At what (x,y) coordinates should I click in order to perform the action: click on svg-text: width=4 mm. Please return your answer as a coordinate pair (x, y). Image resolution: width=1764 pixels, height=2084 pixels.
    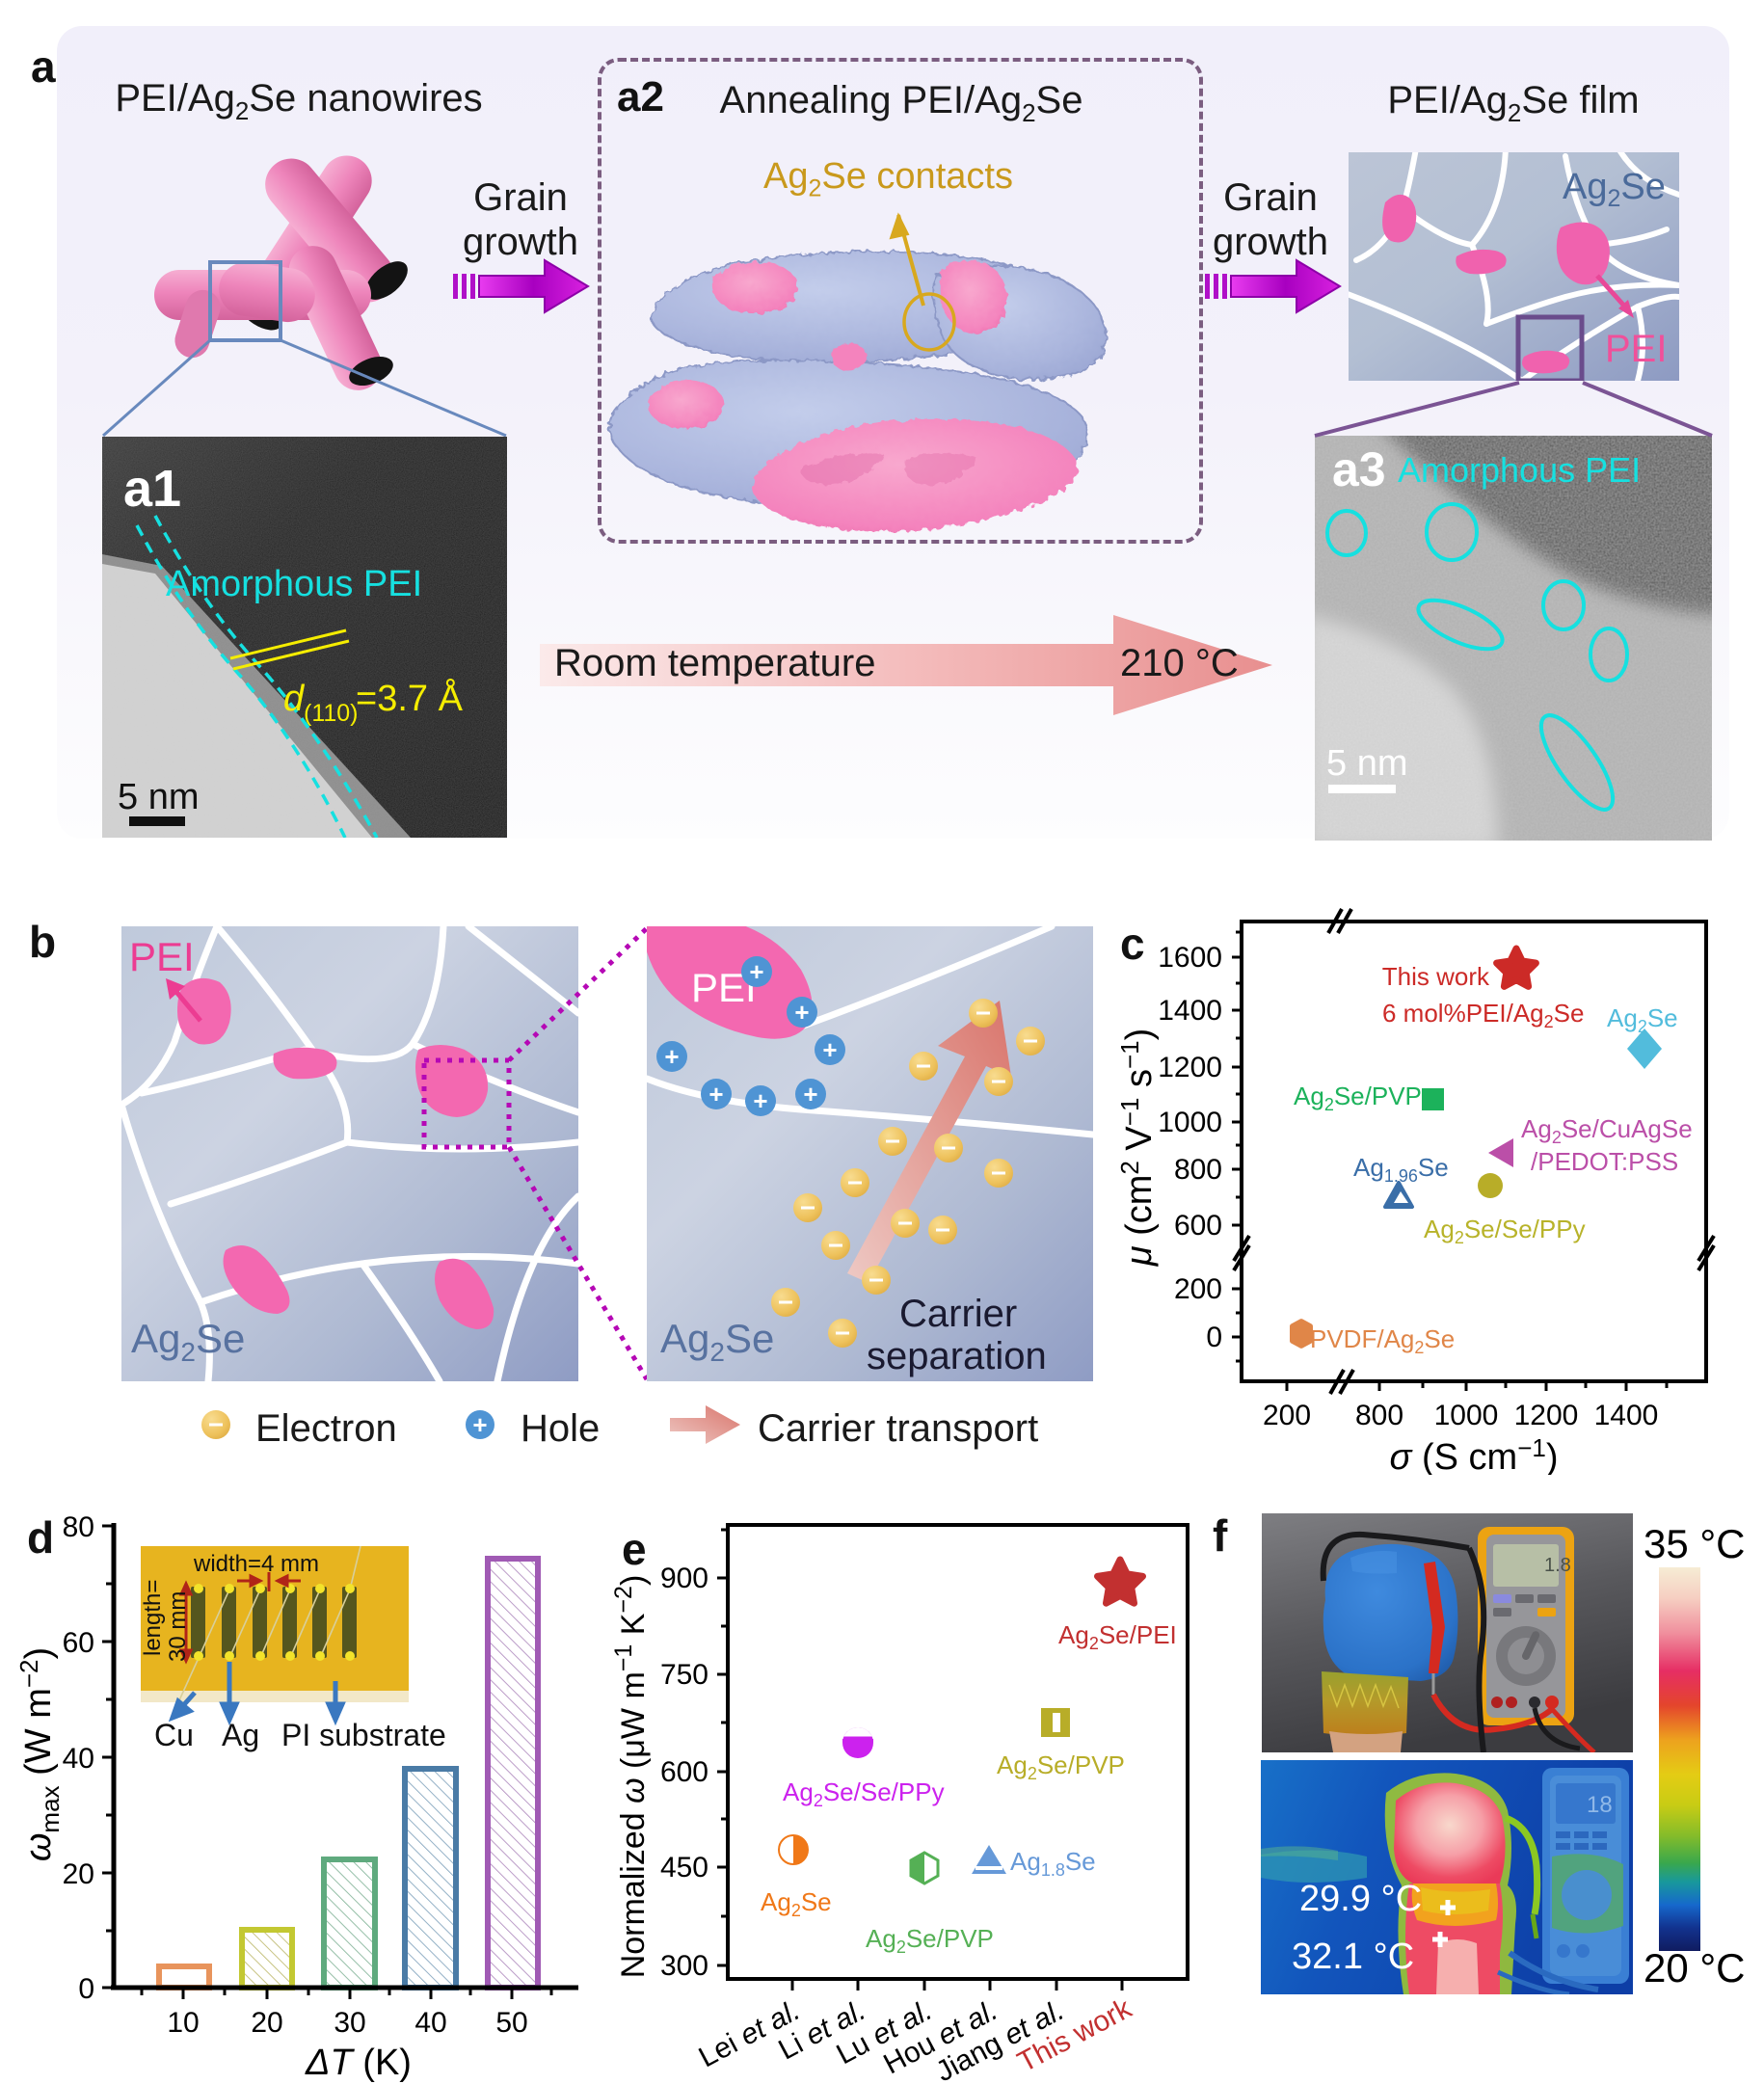
    Looking at the image, I should click on (256, 1564).